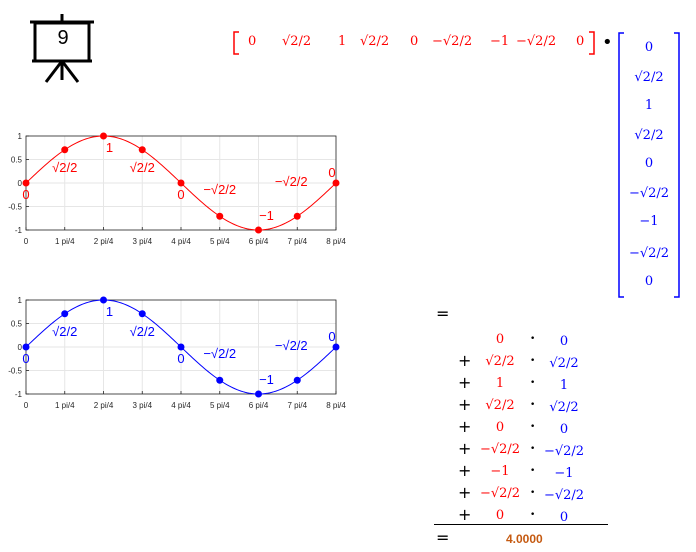  I want to click on sum-term-b: 1, so click(564, 385).